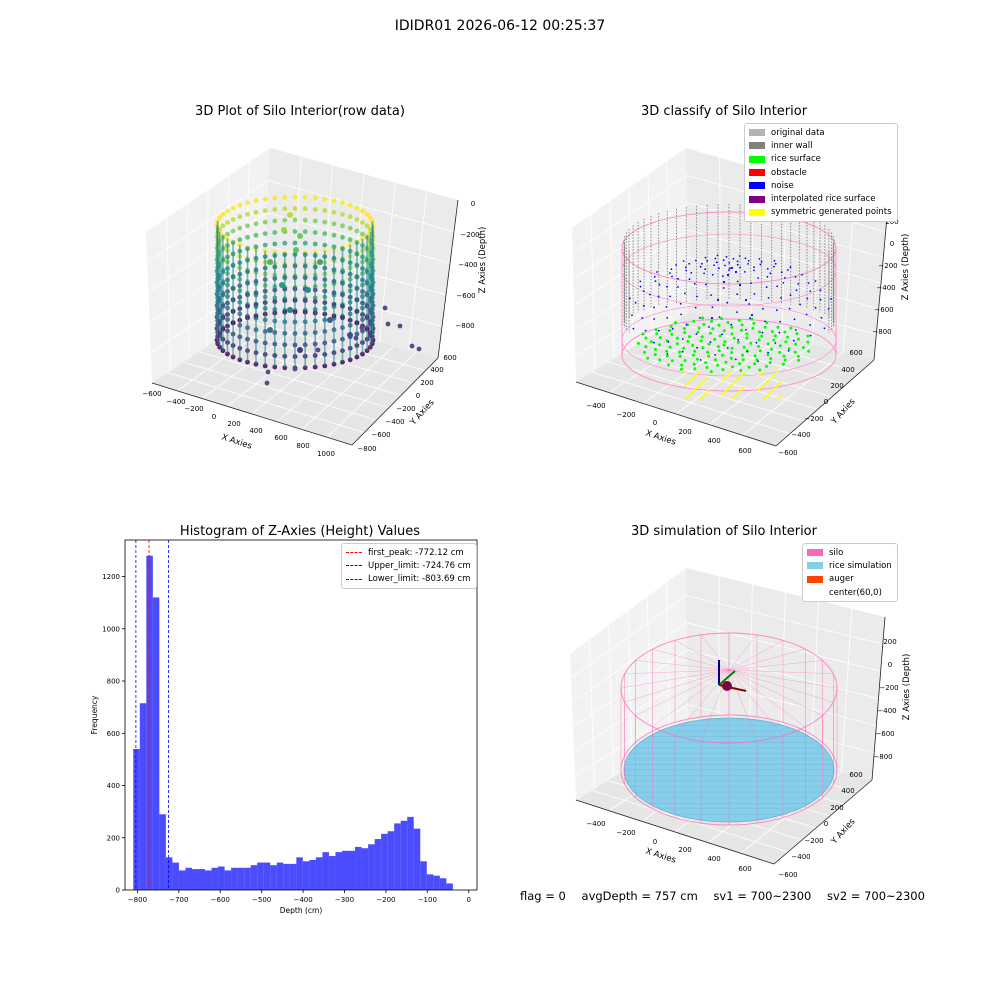 Image resolution: width=1000 pixels, height=1000 pixels. I want to click on x-tick-label: −200, so click(193, 409).